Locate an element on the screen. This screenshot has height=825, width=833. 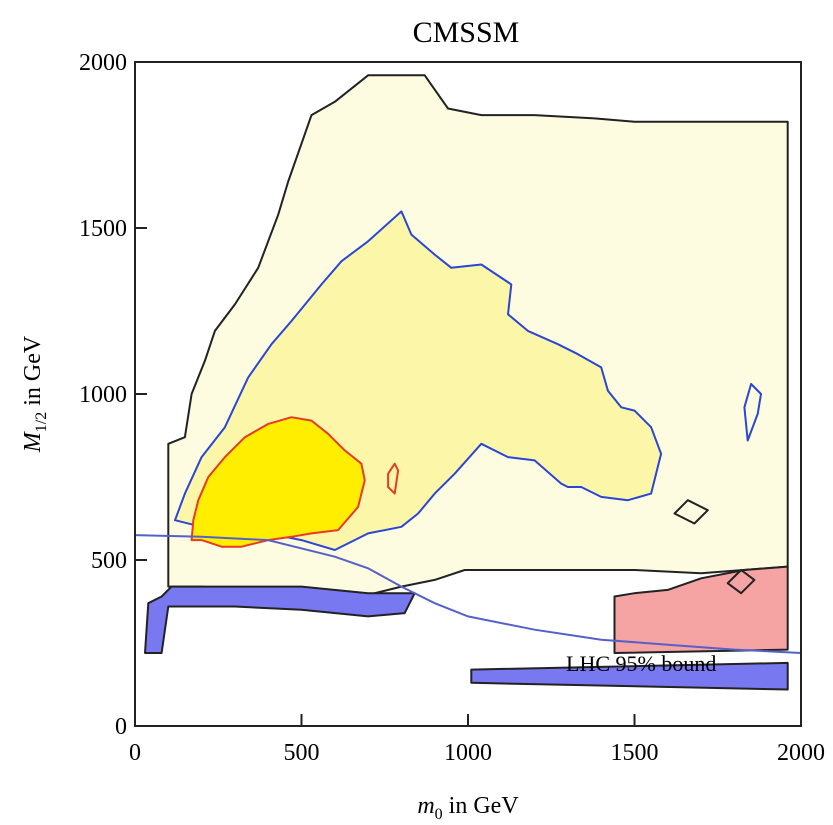
y-tick-label: 0 is located at coordinates (121, 727).